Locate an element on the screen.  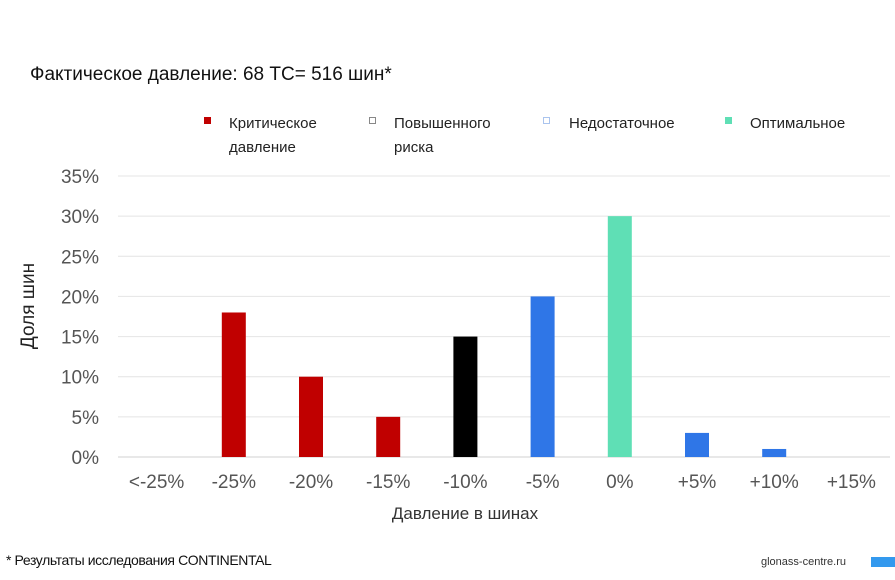
x-tick-label: +15% is located at coordinates (851, 482).